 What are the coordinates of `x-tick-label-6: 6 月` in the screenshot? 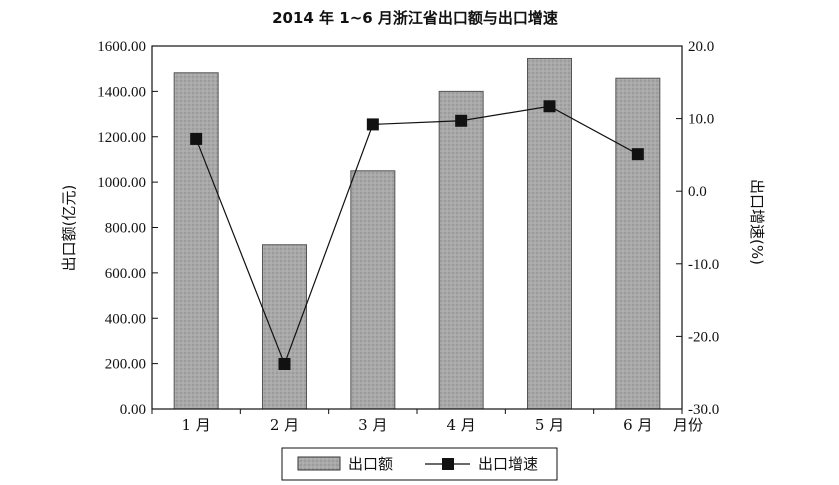 It's located at (637, 425).